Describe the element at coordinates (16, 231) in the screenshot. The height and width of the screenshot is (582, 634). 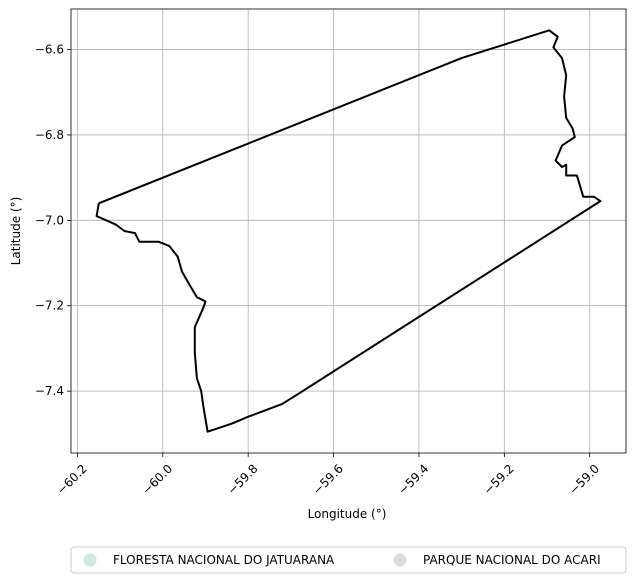
I see `y-axis-label: Latitude (°)` at that location.